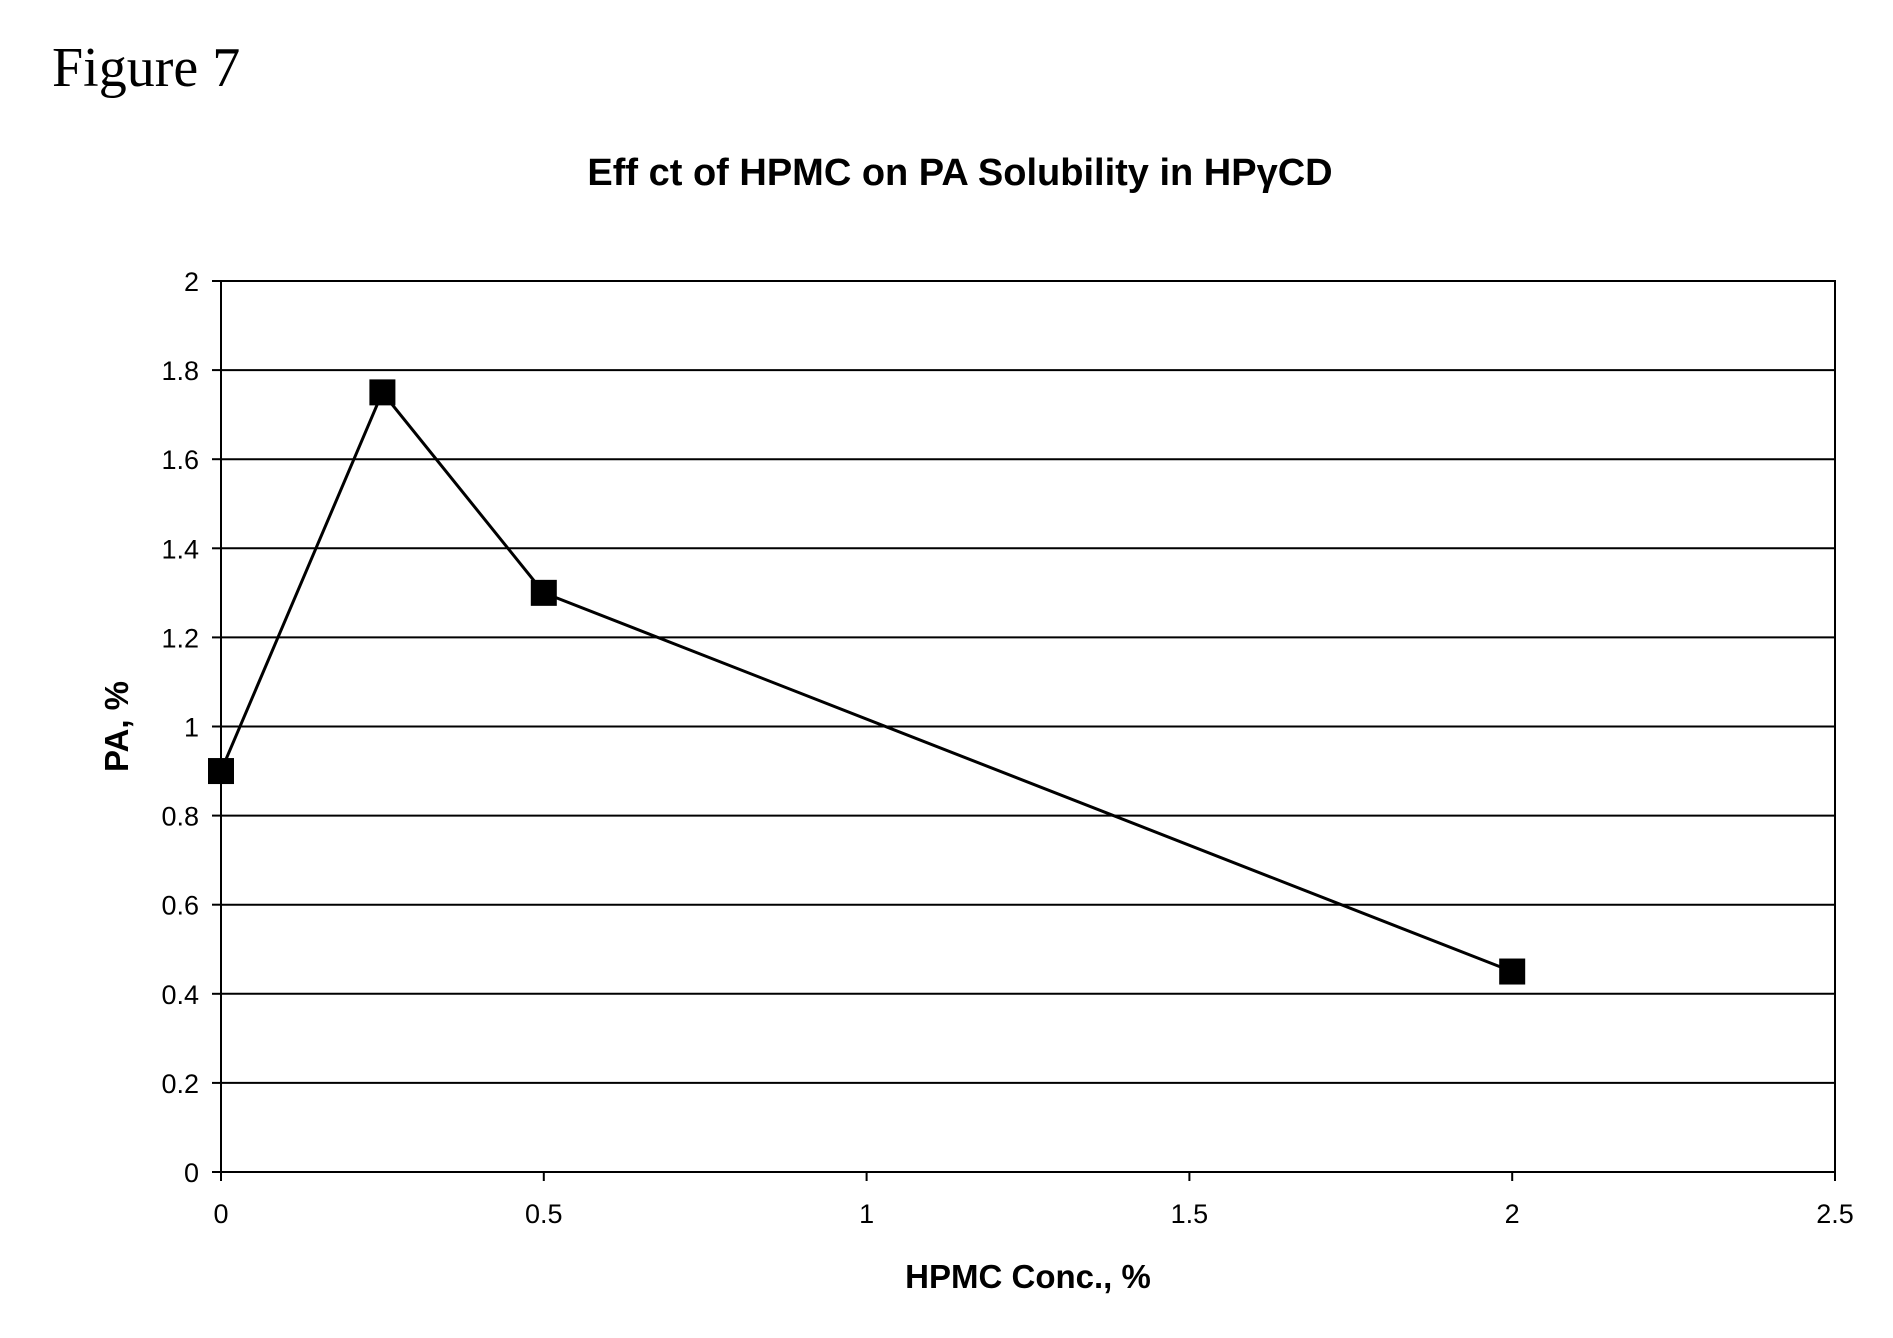  I want to click on x-tick-label: 1, so click(866, 1214).